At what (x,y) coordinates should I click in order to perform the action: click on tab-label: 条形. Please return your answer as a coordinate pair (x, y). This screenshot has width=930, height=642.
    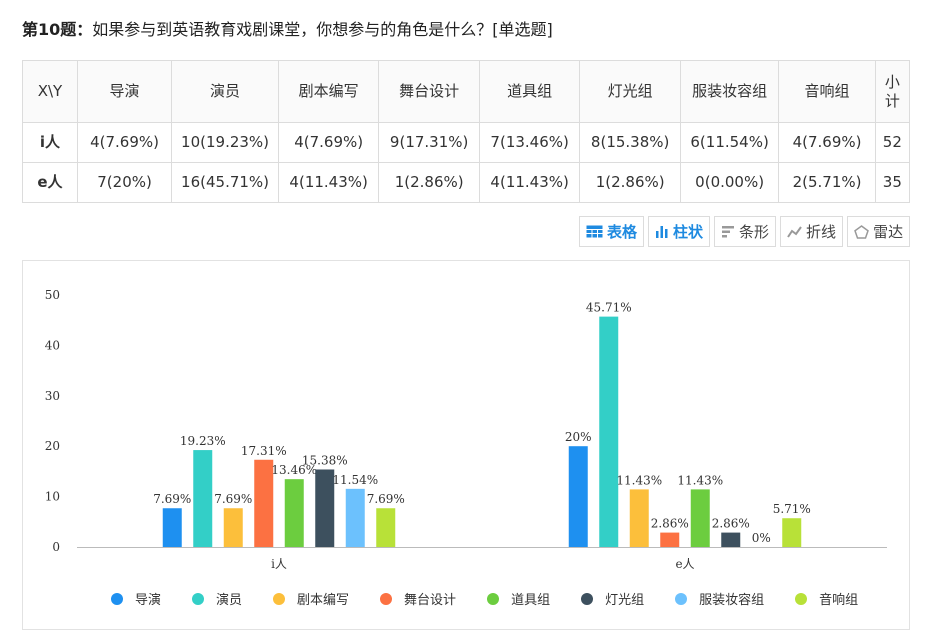
    Looking at the image, I should click on (754, 232).